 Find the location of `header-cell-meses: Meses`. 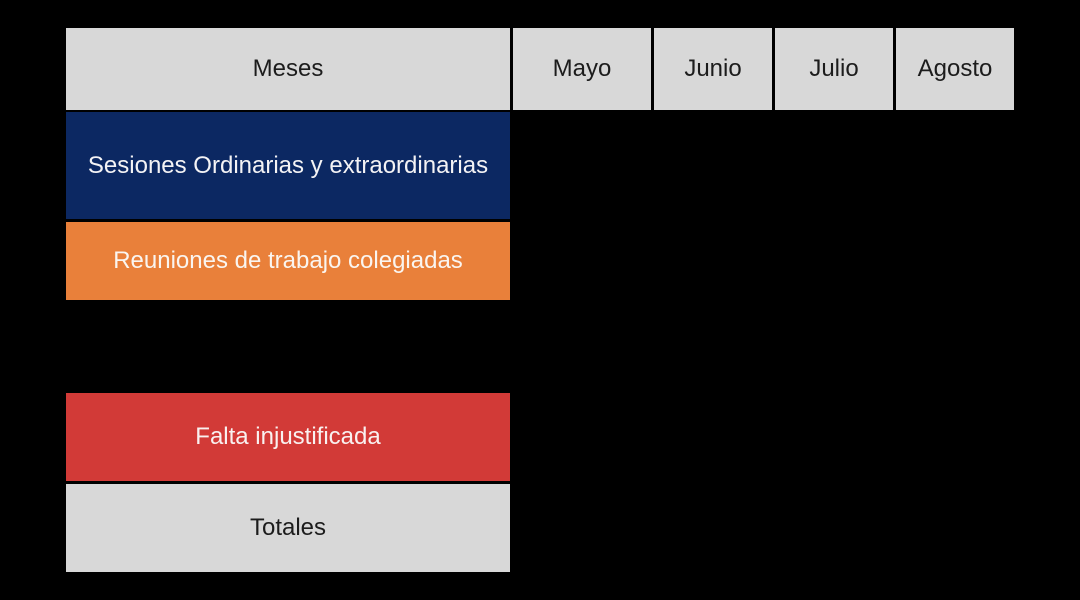

header-cell-meses: Meses is located at coordinates (288, 69).